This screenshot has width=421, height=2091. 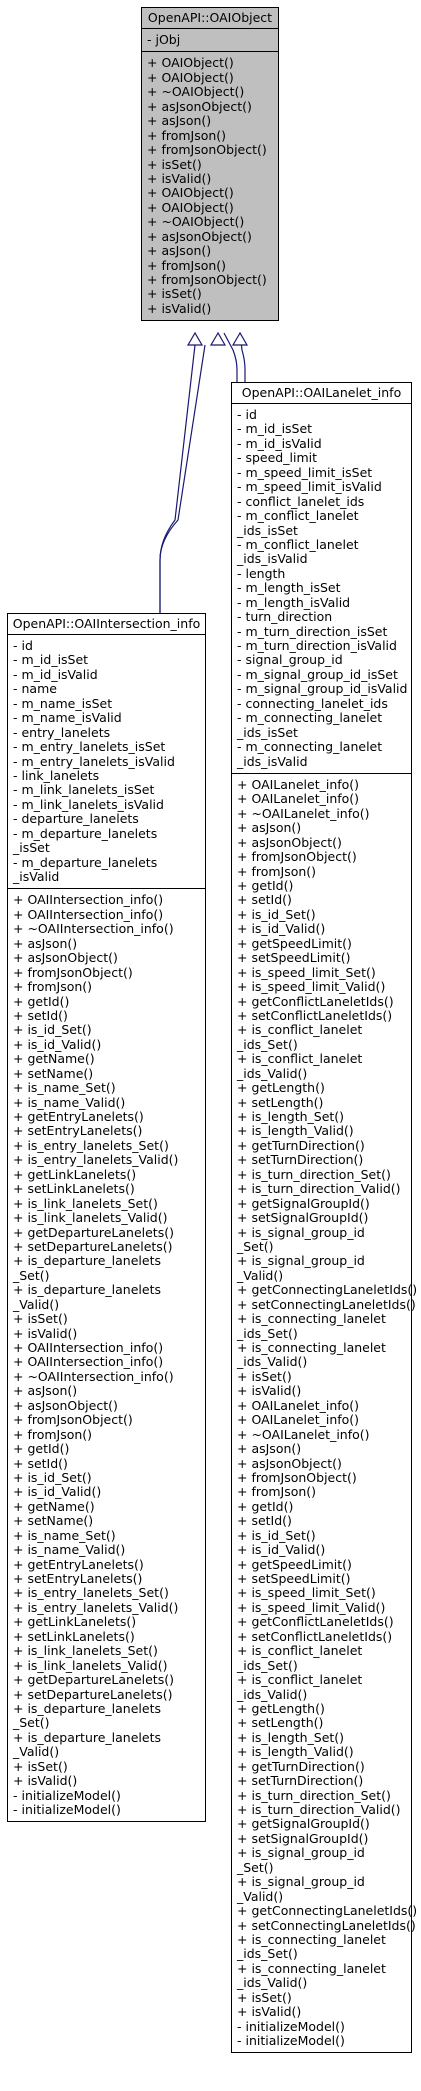 I want to click on member-line: - m_entry_lanelets_isValid, so click(x=94, y=761).